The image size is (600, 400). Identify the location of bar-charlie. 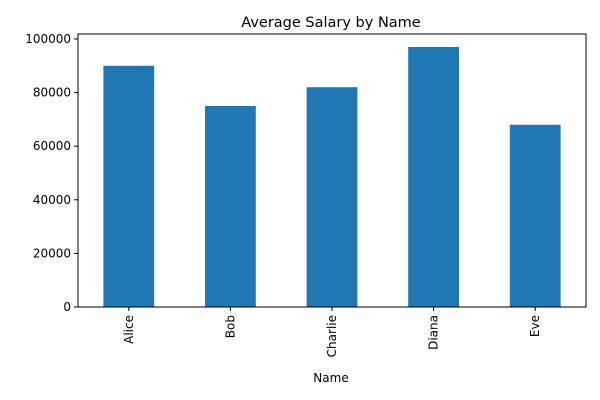
(332, 197).